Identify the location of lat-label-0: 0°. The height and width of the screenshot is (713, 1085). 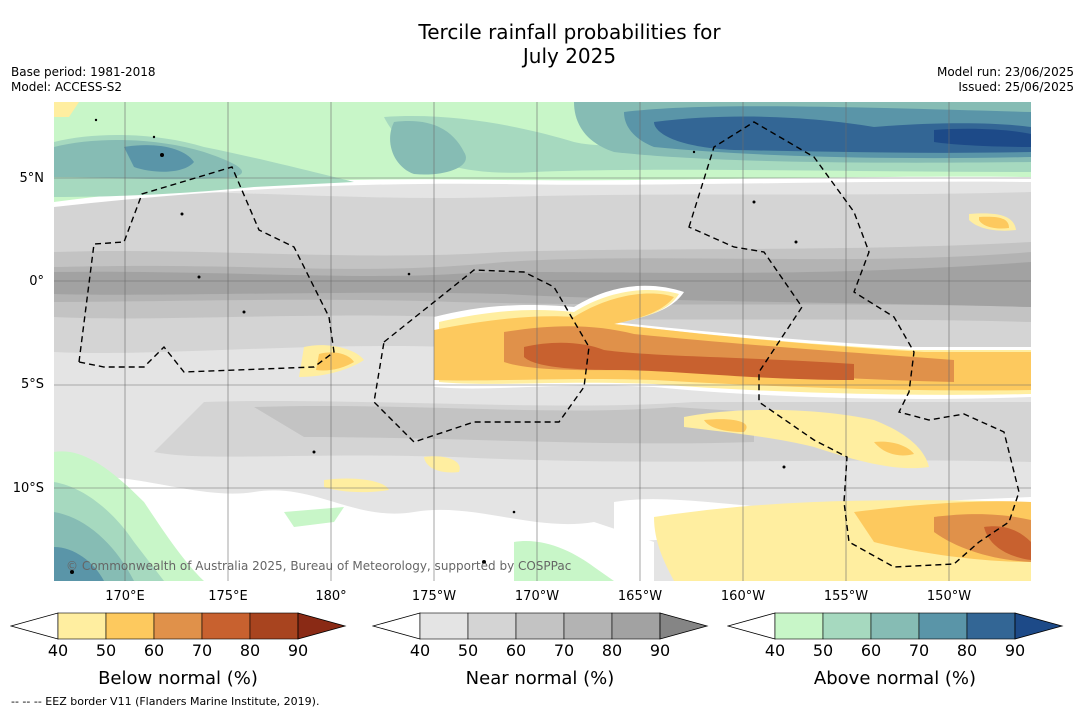
(36, 281).